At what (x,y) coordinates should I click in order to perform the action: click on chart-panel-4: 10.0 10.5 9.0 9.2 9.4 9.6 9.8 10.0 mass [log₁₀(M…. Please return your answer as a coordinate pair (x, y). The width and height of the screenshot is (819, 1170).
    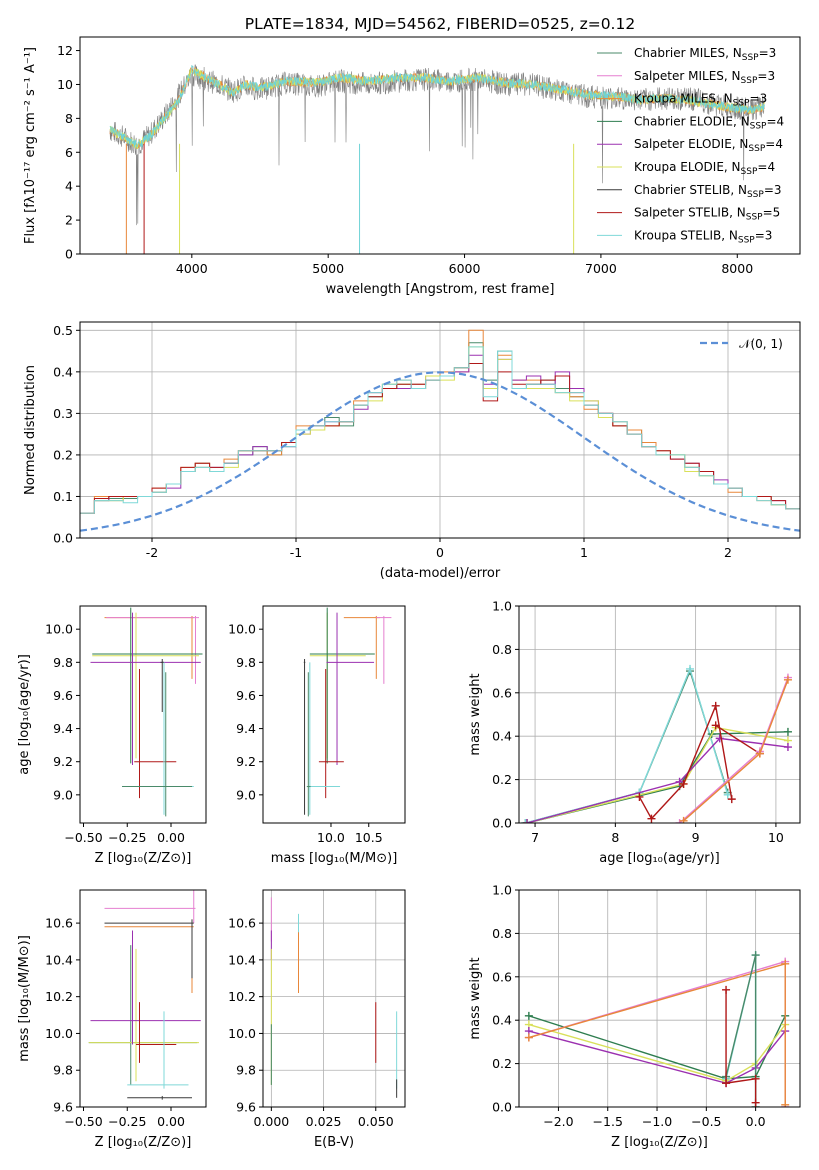
    Looking at the image, I should click on (317, 735).